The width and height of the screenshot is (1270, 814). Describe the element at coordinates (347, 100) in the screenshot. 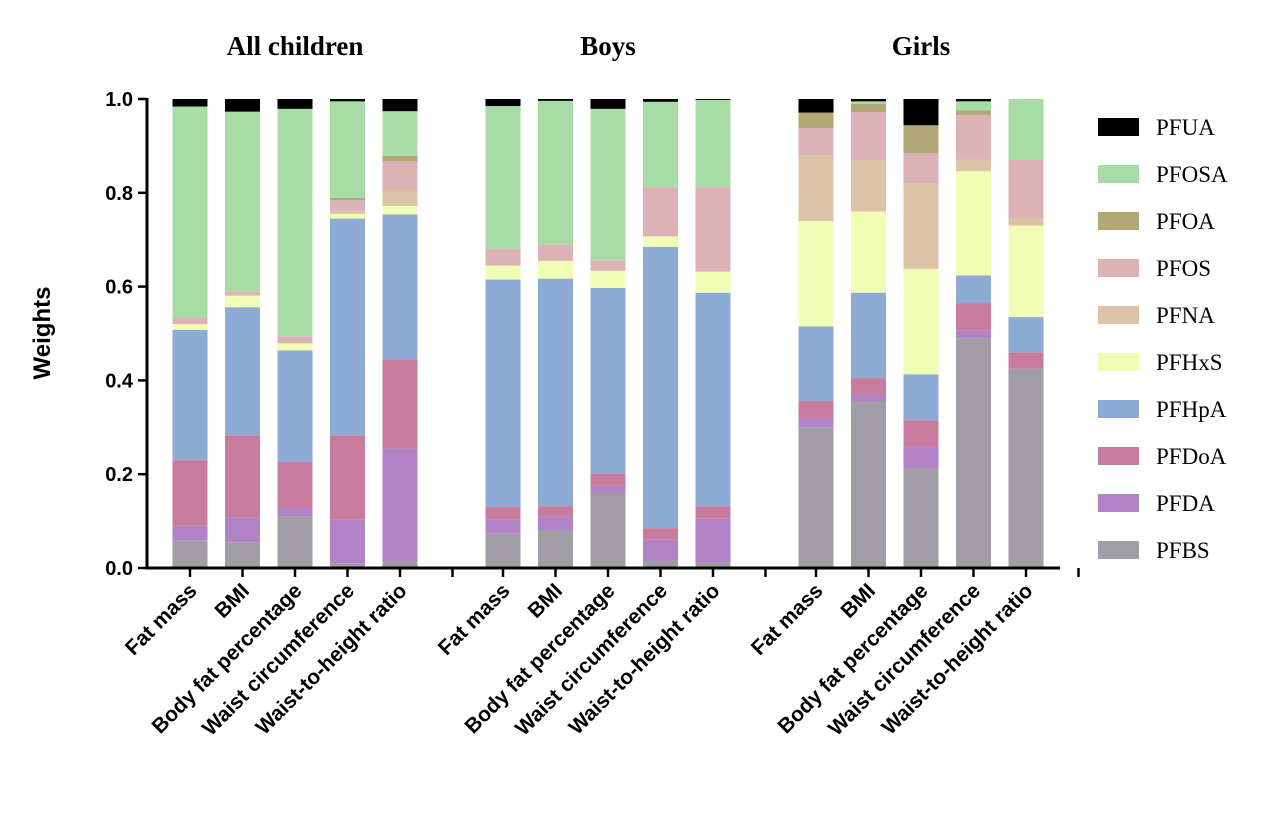

I see `segment-all-children-waist-circumference-pfua` at that location.